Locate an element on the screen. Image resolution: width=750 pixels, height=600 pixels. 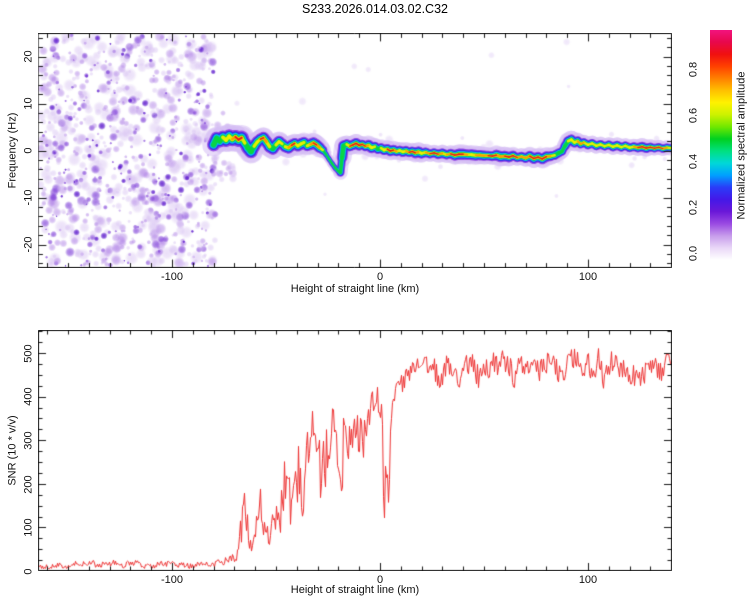
colorbar is located at coordinates (721, 145).